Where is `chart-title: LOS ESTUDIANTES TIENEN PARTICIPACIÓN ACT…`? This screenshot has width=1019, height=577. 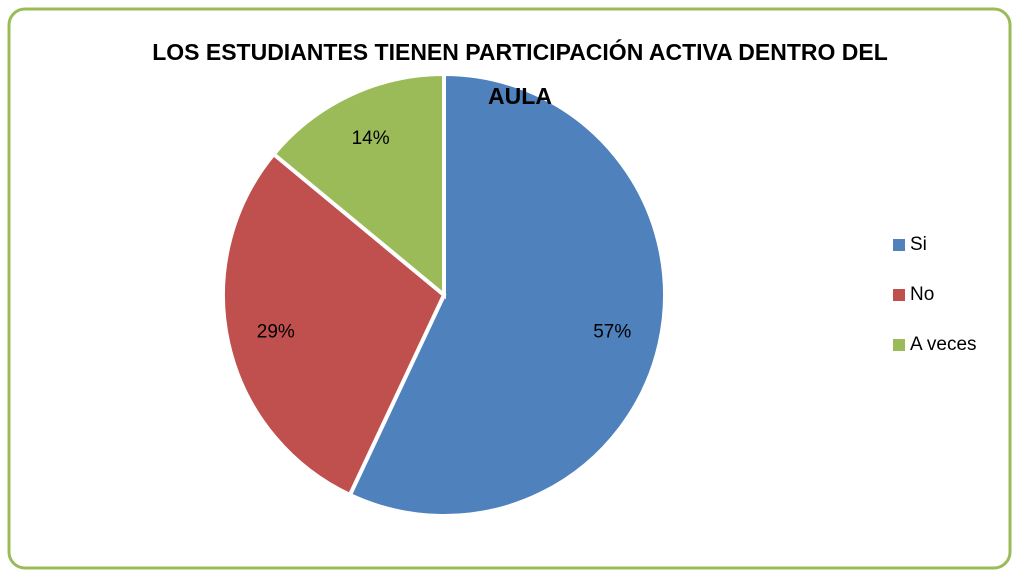
chart-title: LOS ESTUDIANTES TIENEN PARTICIPACIÓN ACT… is located at coordinates (520, 74).